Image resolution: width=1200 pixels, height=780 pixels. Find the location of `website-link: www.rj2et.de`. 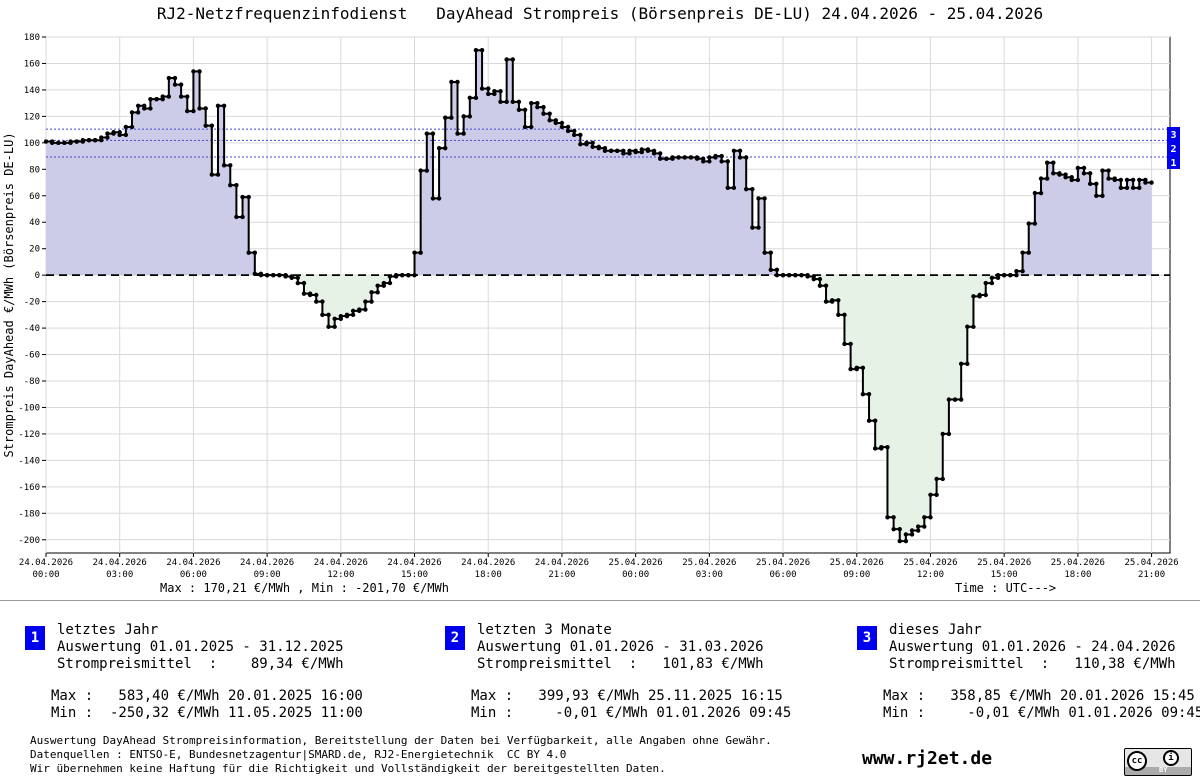

website-link: www.rj2et.de is located at coordinates (927, 758).